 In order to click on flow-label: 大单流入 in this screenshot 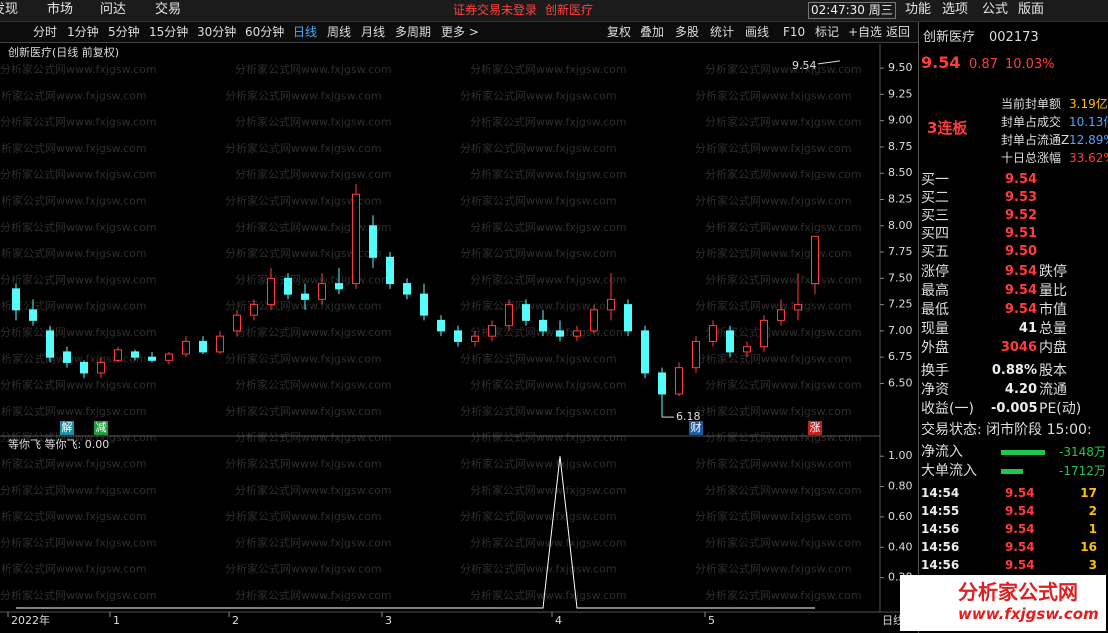, I will do `click(949, 471)`.